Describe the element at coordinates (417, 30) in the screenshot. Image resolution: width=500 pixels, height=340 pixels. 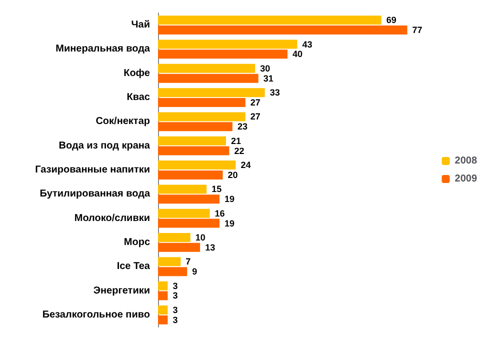
I see `data-label: 77` at that location.